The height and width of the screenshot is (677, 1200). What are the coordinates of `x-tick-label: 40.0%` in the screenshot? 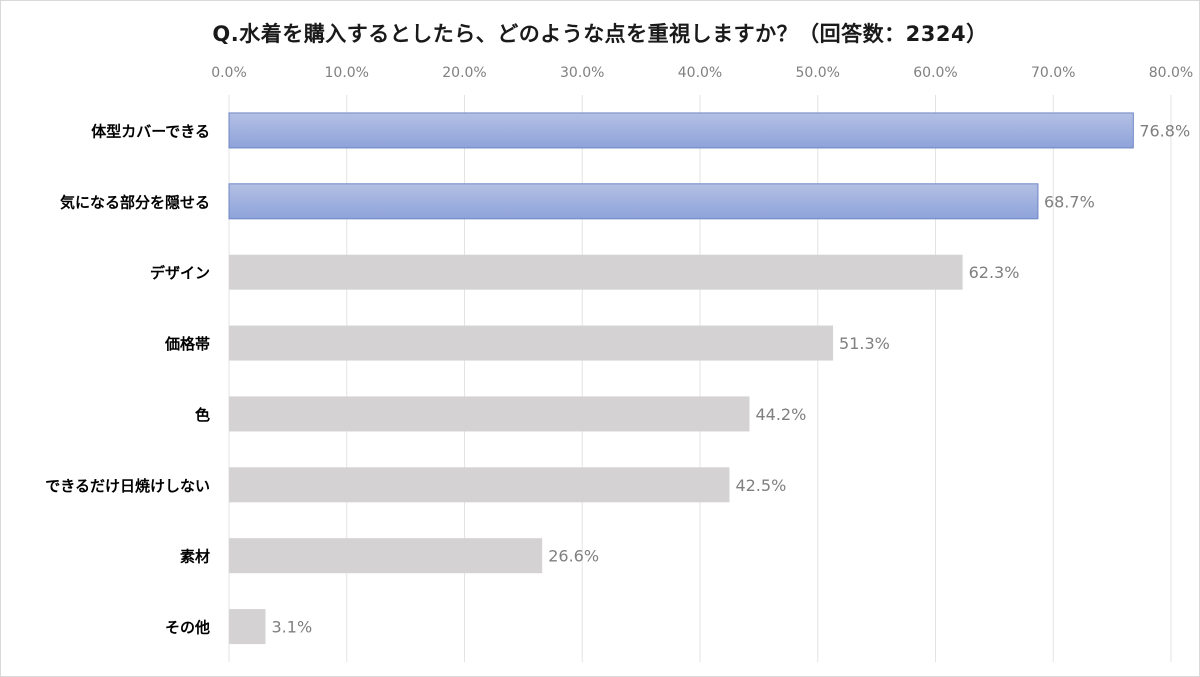 It's located at (700, 73).